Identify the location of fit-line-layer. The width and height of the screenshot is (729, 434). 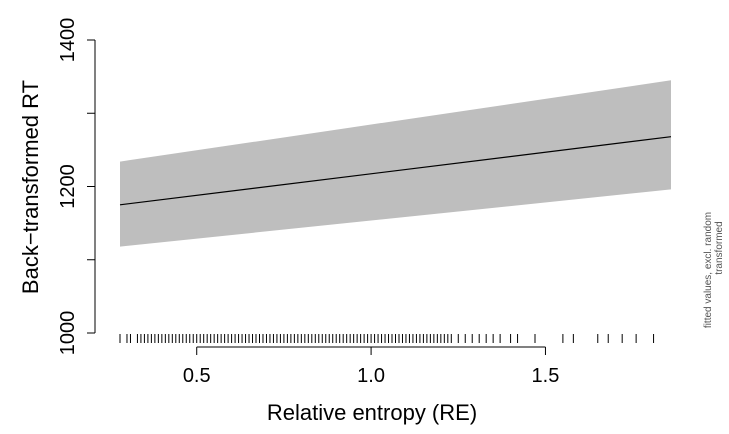
(395, 171).